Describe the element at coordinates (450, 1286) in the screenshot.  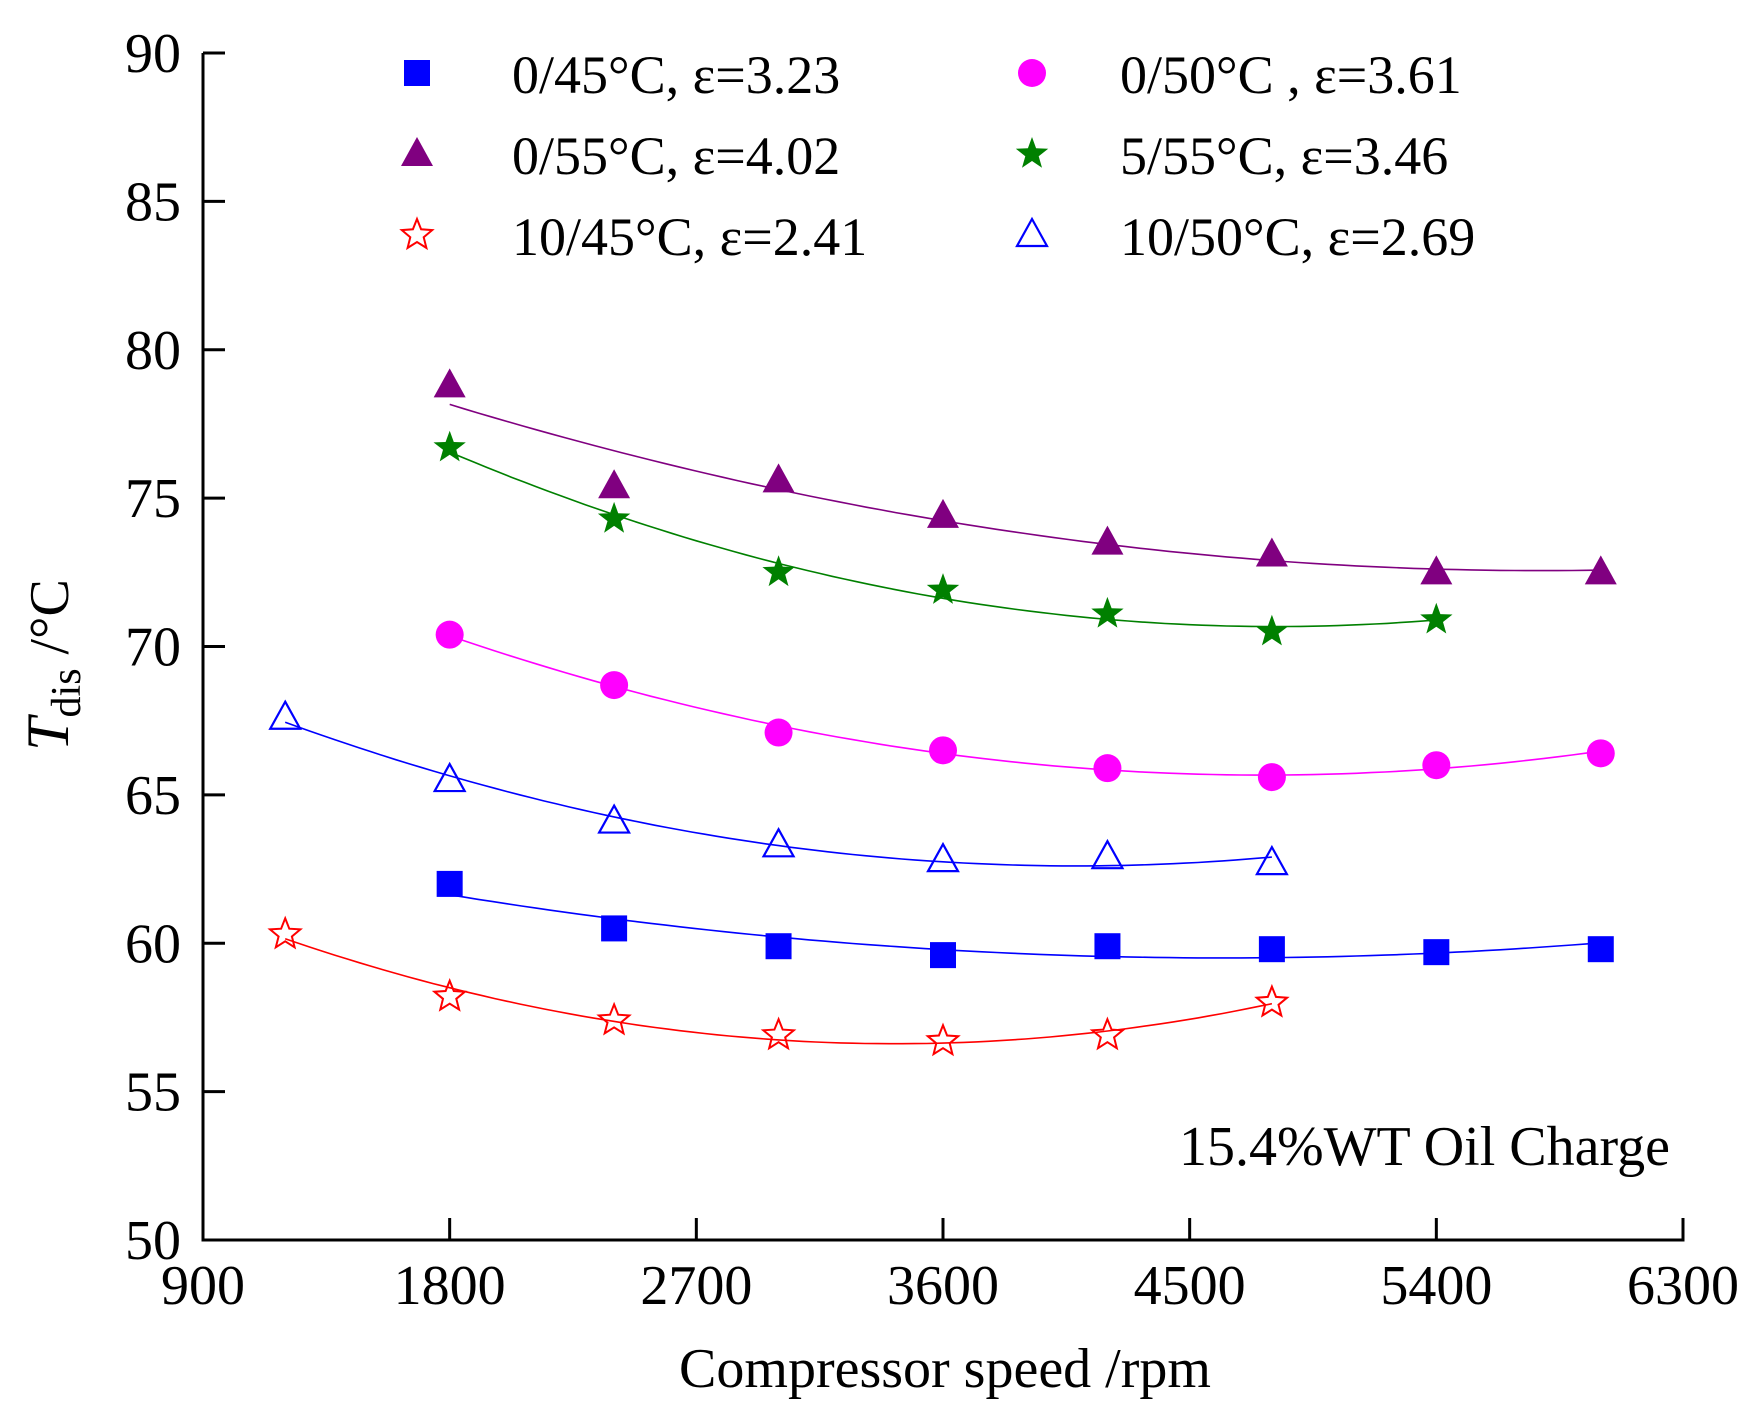
I see `x-tick-label: 1800` at that location.